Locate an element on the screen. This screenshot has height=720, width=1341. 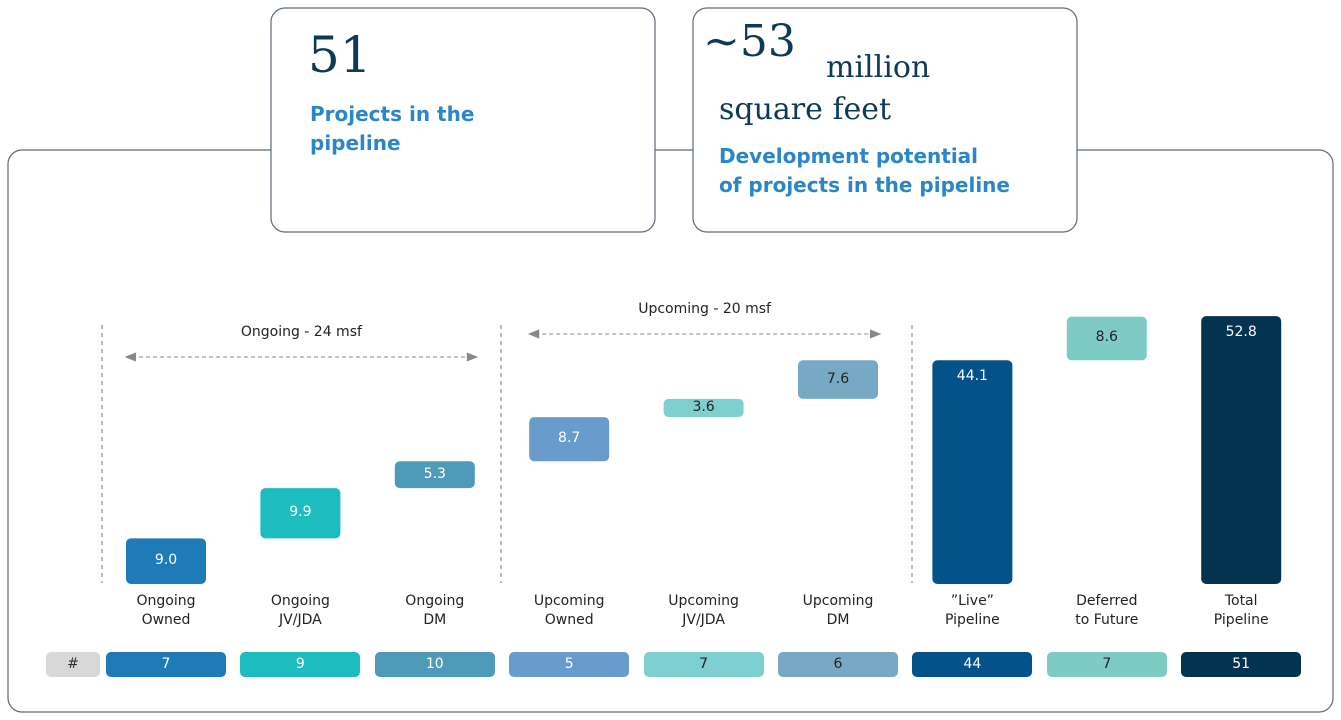
value-label: 9.0 is located at coordinates (166, 560).